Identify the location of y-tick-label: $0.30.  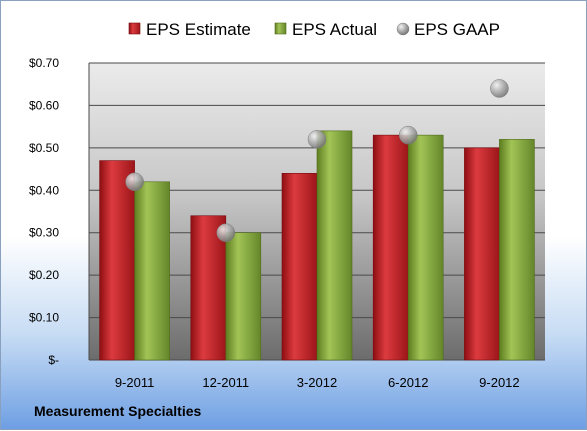
(44, 233).